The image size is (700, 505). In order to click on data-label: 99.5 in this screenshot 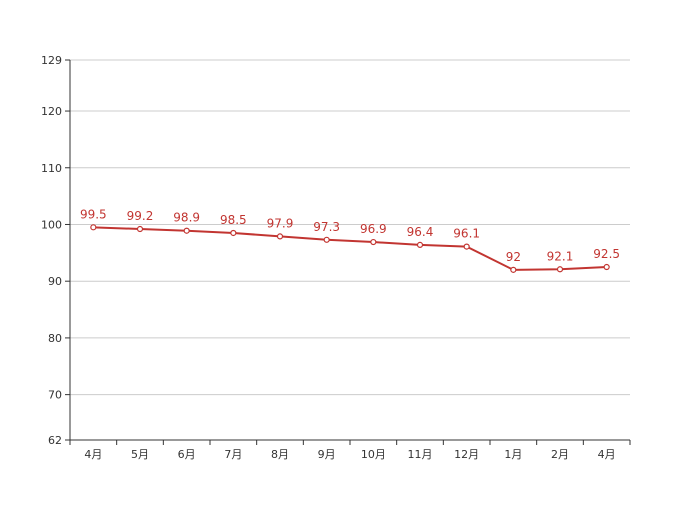, I will do `click(93, 214)`.